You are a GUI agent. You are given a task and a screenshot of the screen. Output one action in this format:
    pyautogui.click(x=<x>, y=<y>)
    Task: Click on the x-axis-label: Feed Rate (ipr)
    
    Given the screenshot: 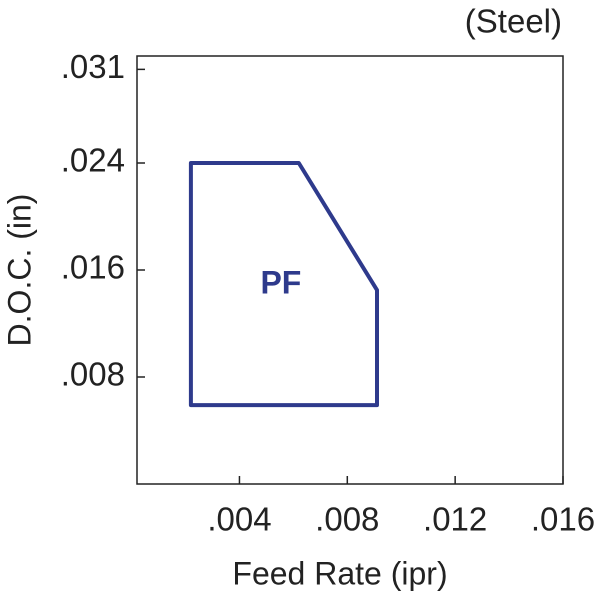 What is the action you would take?
    pyautogui.click(x=339, y=573)
    